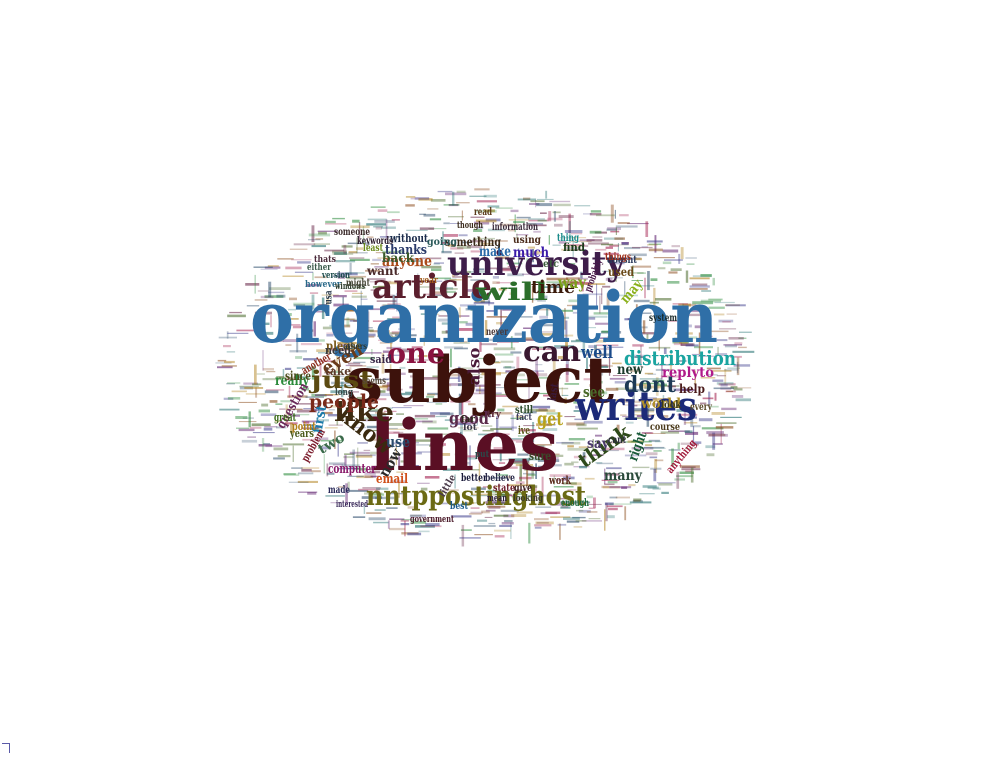 The image size is (992, 757). What do you see at coordinates (373, 248) in the screenshot?
I see `word-least: least` at bounding box center [373, 248].